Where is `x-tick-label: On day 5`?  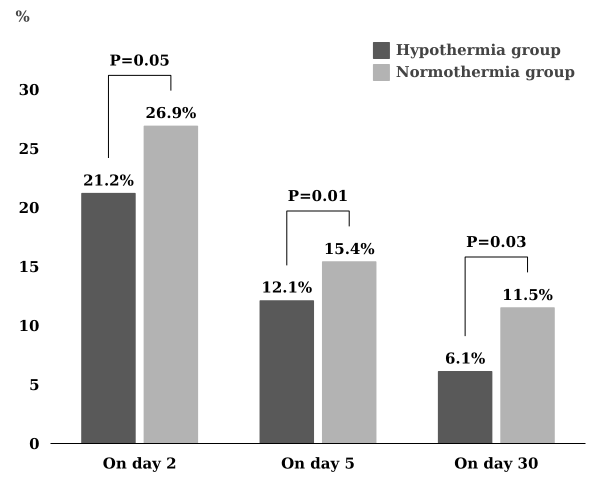
x-tick-label: On day 5 is located at coordinates (318, 463).